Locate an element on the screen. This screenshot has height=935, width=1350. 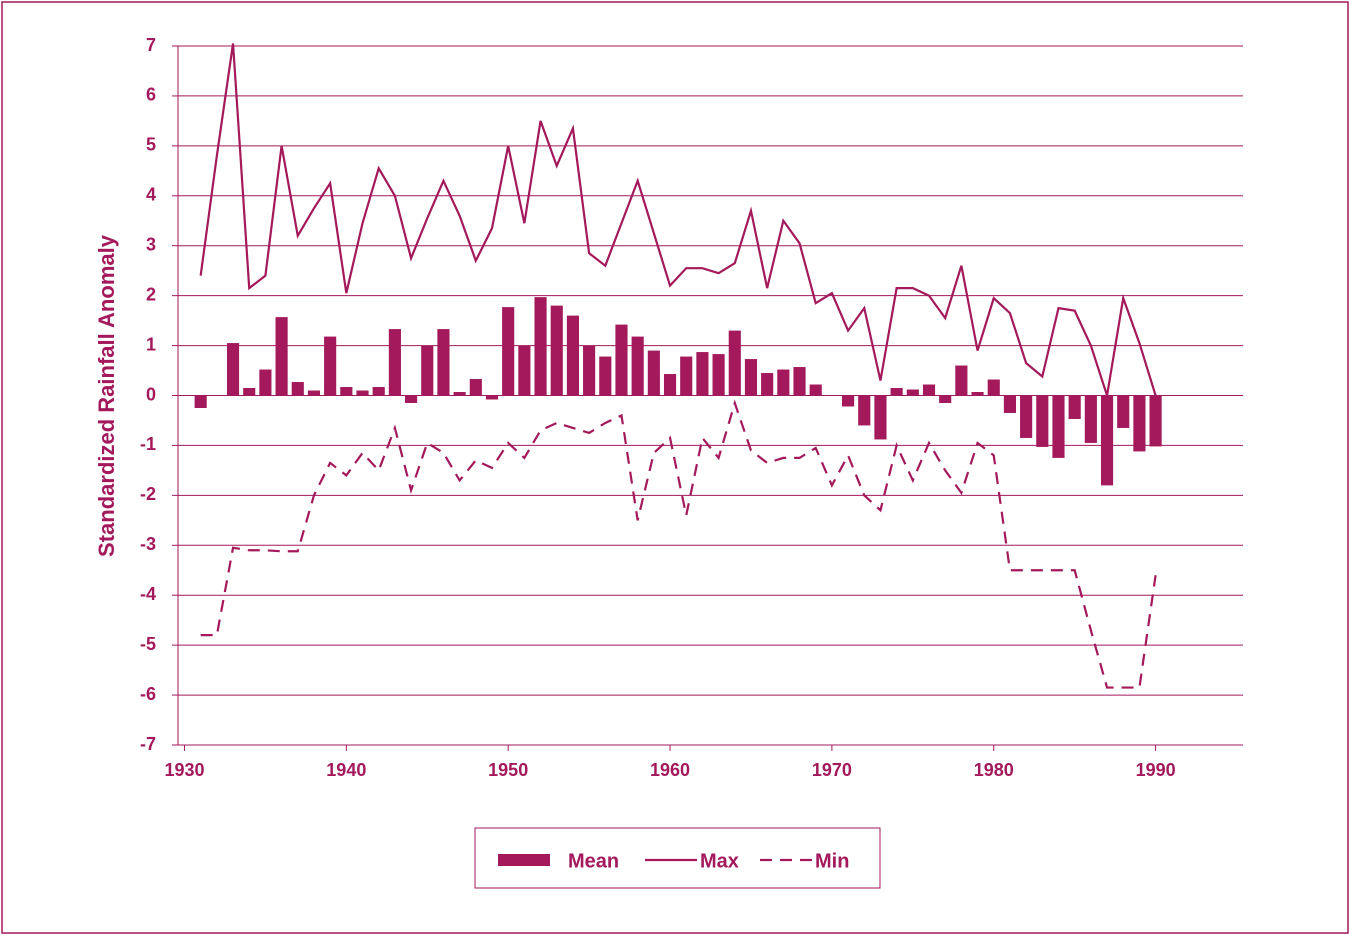
y-tick-label: -3 is located at coordinates (148, 544).